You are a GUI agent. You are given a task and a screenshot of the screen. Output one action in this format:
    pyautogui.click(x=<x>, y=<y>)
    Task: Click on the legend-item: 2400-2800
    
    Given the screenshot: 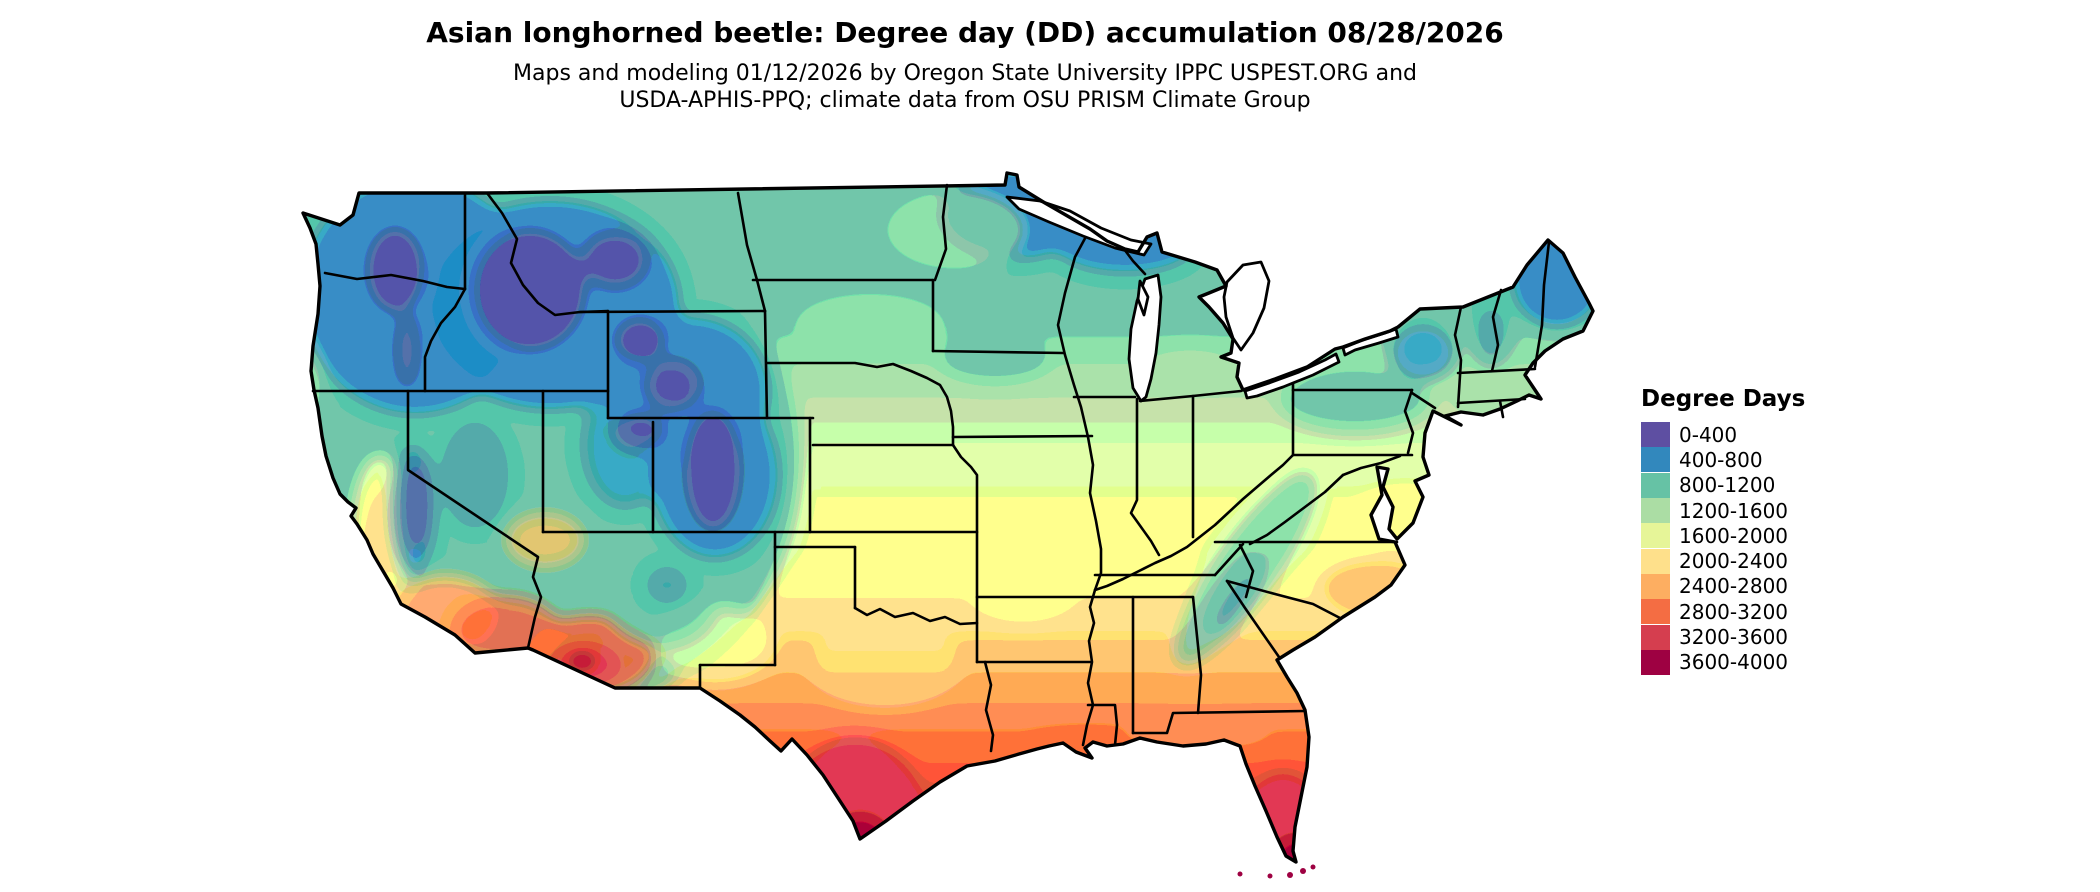 What is the action you would take?
    pyautogui.click(x=1723, y=586)
    